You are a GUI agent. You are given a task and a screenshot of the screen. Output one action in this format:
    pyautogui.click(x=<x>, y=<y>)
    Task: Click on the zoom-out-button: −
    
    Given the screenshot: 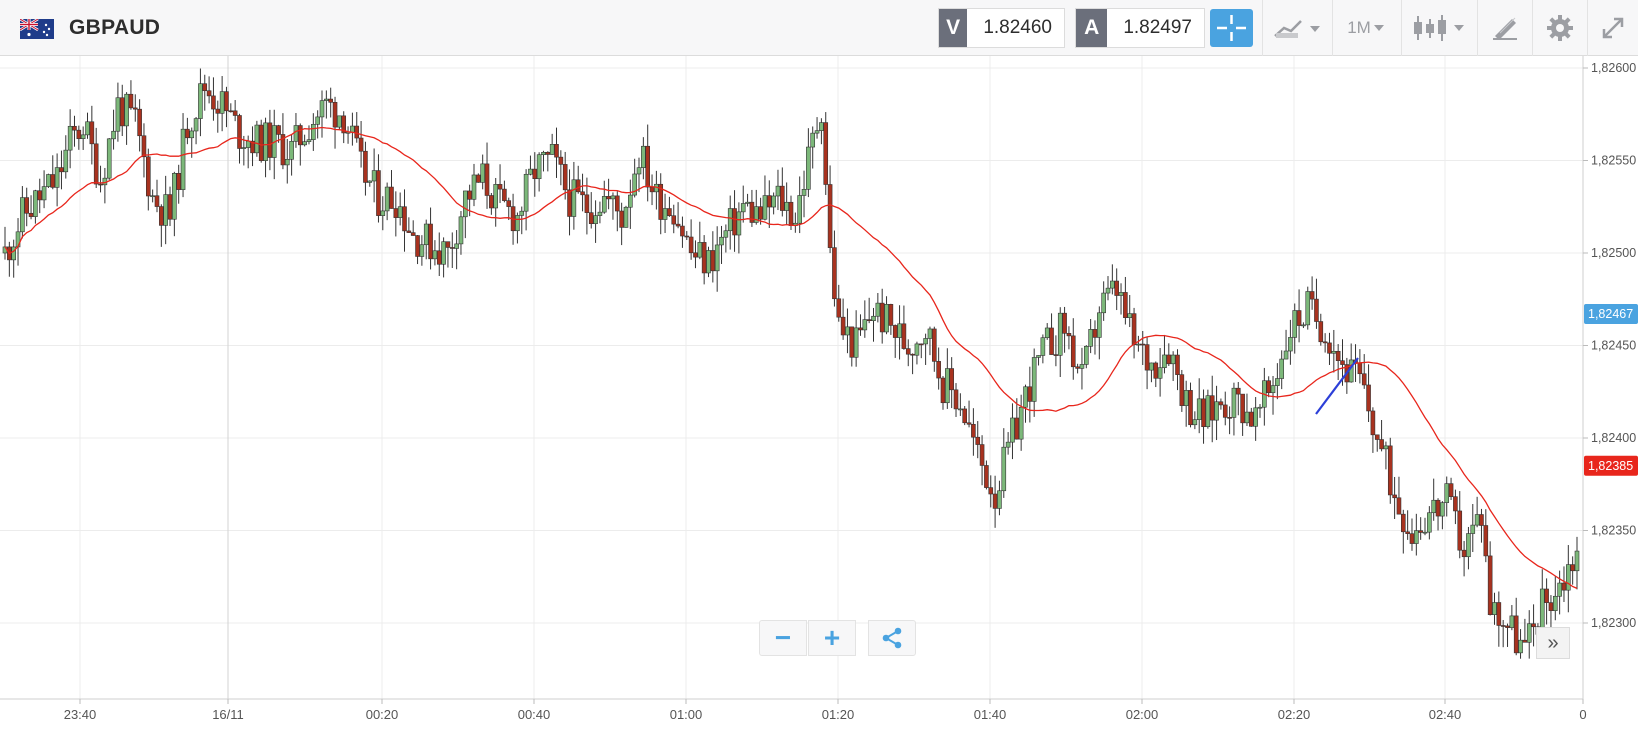 What is the action you would take?
    pyautogui.click(x=783, y=638)
    